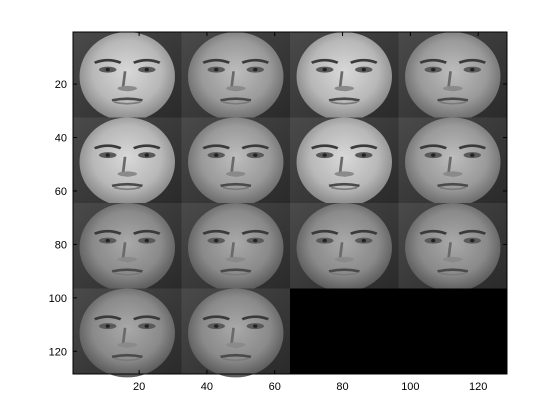 This screenshot has width=560, height=420. Describe the element at coordinates (61, 85) in the screenshot. I see `y-tick-label: 20` at that location.